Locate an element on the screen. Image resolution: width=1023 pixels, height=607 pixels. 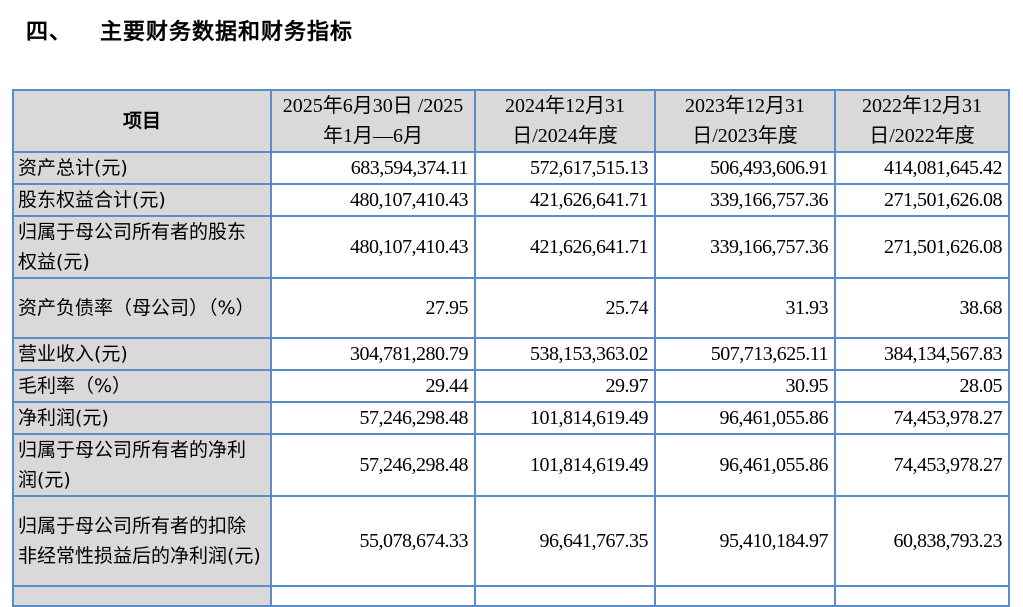
row-label: 资产总计(元) is located at coordinates (142, 168).